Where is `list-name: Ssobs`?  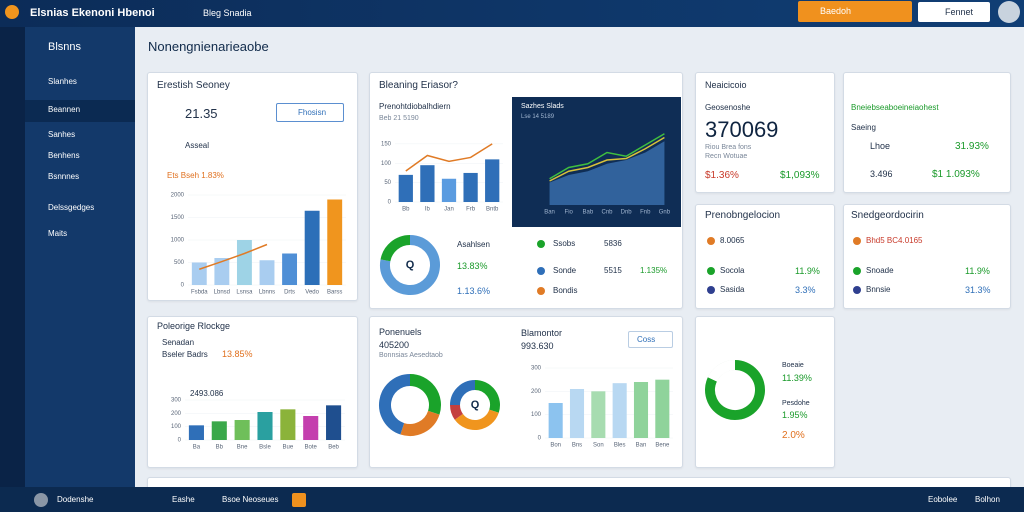 list-name: Ssobs is located at coordinates (564, 243).